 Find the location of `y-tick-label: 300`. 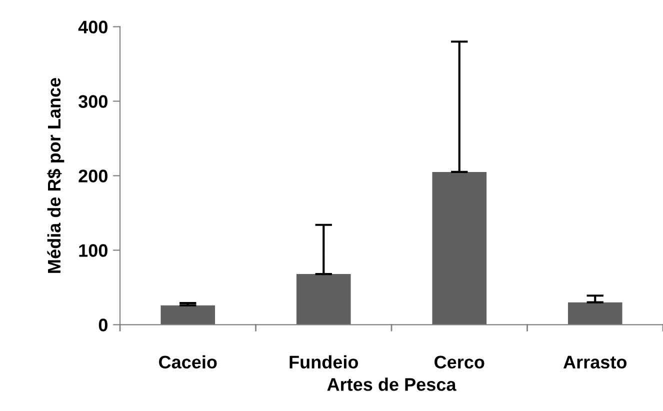

y-tick-label: 300 is located at coordinates (93, 101).